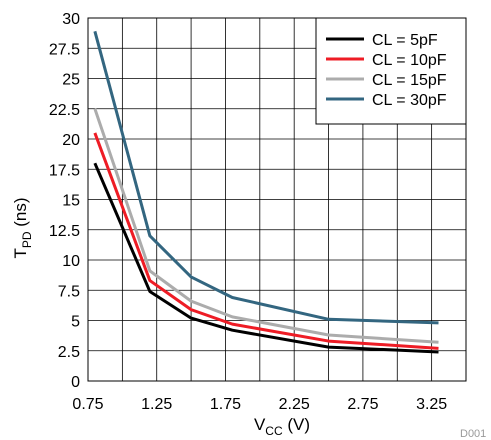  What do you see at coordinates (71, 19) in the screenshot?
I see `y-tick-label: 30` at bounding box center [71, 19].